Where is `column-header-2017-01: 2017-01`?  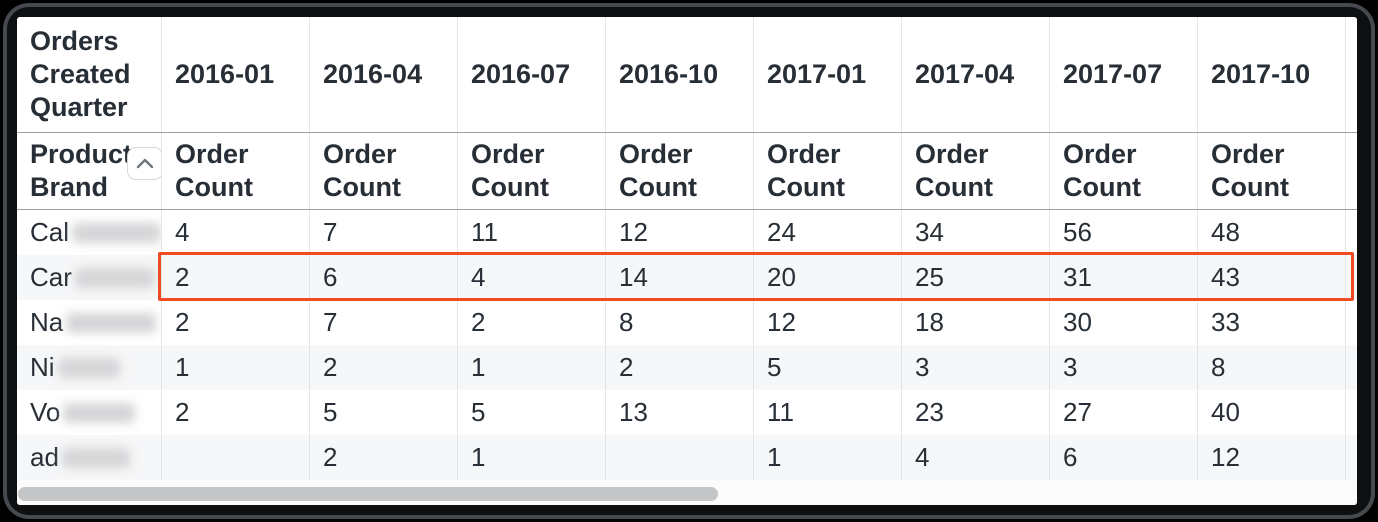 column-header-2017-01: 2017-01 is located at coordinates (828, 74).